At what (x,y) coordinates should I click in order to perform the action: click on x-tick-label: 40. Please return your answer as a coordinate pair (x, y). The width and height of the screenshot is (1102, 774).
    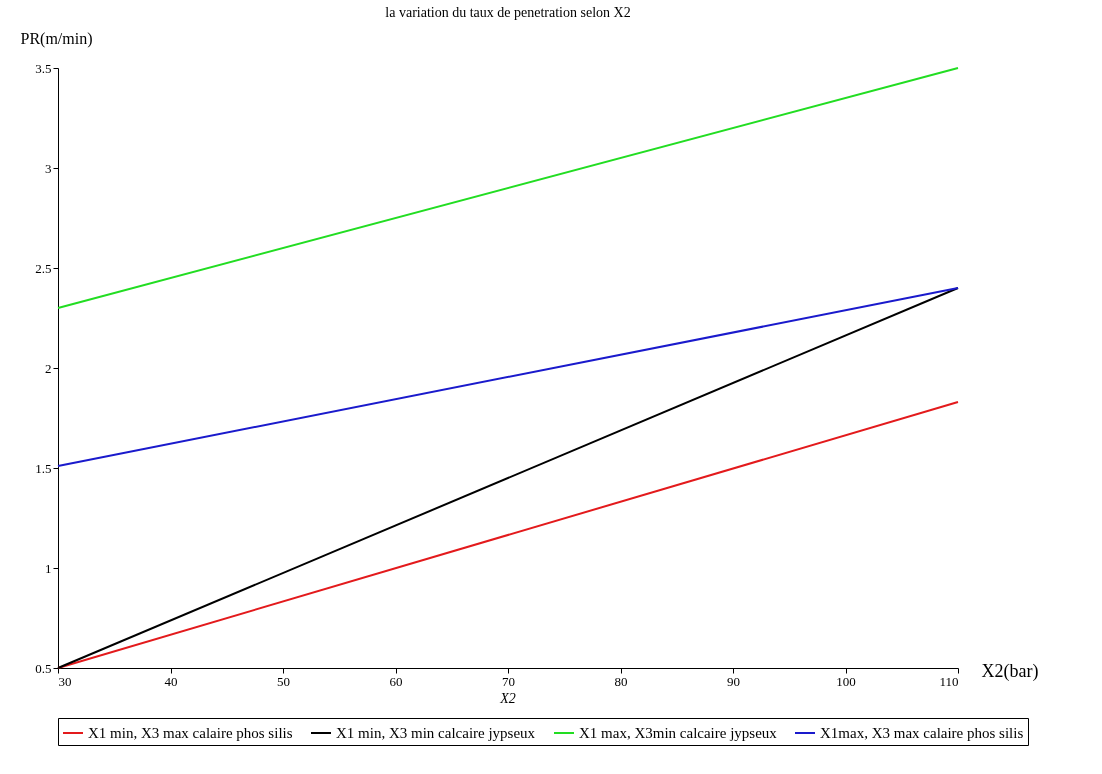
    Looking at the image, I should click on (171, 681).